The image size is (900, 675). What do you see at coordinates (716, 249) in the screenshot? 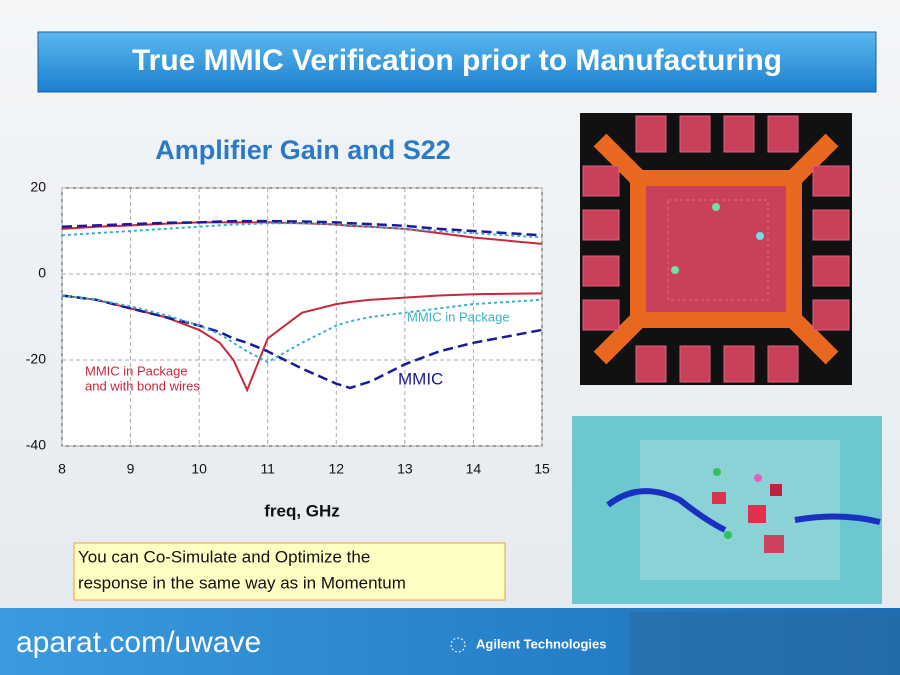
I see `chip-layout-image` at bounding box center [716, 249].